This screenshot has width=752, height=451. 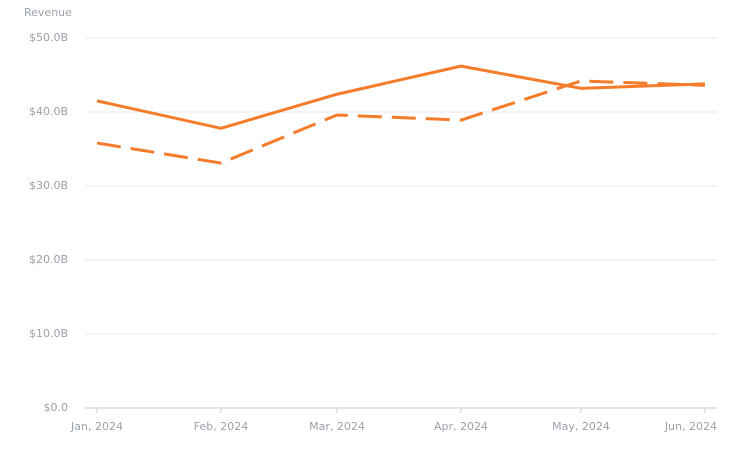 What do you see at coordinates (48, 259) in the screenshot?
I see `y-tick-label: $20.0B` at bounding box center [48, 259].